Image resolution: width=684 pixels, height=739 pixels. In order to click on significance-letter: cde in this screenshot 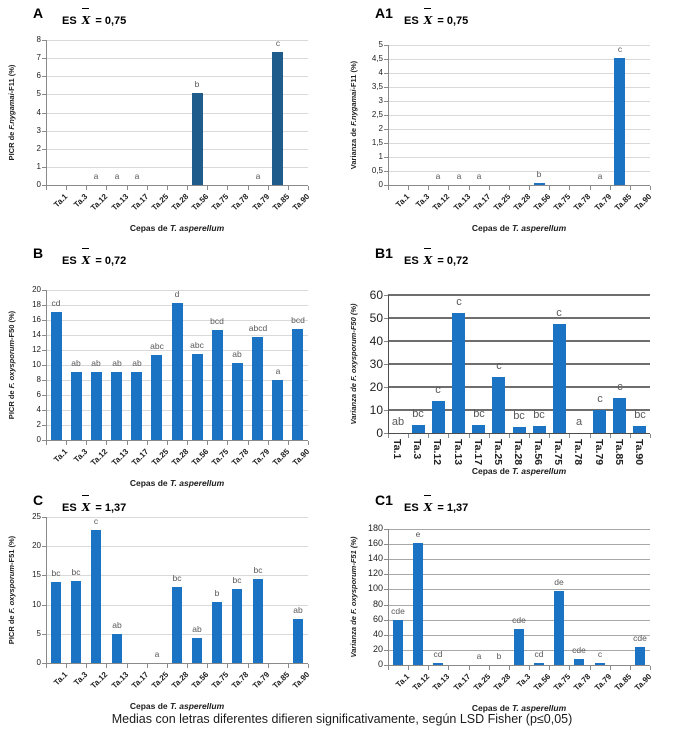, I will do `click(519, 620)`.